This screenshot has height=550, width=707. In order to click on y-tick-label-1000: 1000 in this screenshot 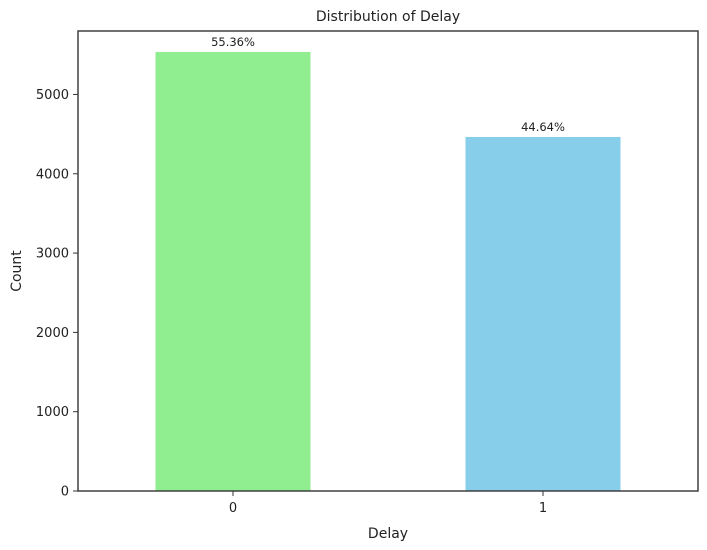, I will do `click(52, 412)`.